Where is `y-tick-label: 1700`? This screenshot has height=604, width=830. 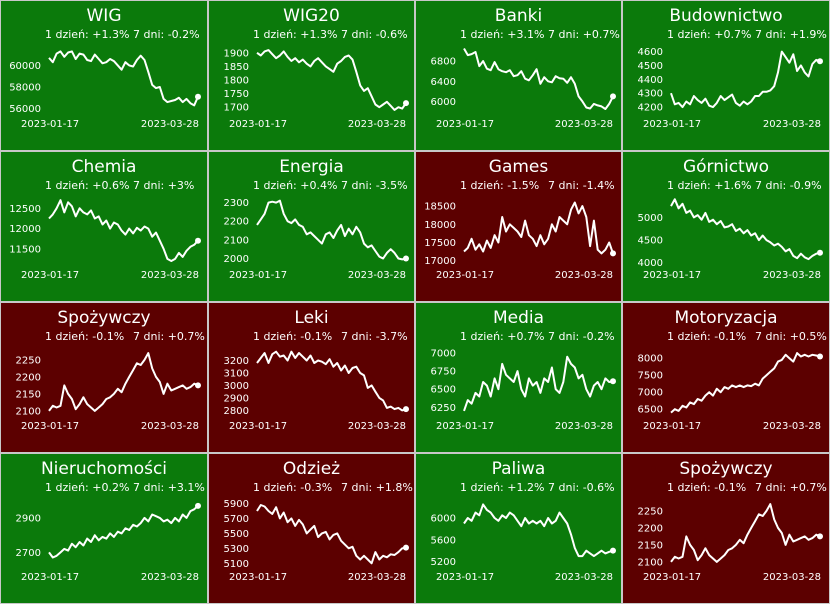 y-tick-label: 1700 is located at coordinates (236, 108).